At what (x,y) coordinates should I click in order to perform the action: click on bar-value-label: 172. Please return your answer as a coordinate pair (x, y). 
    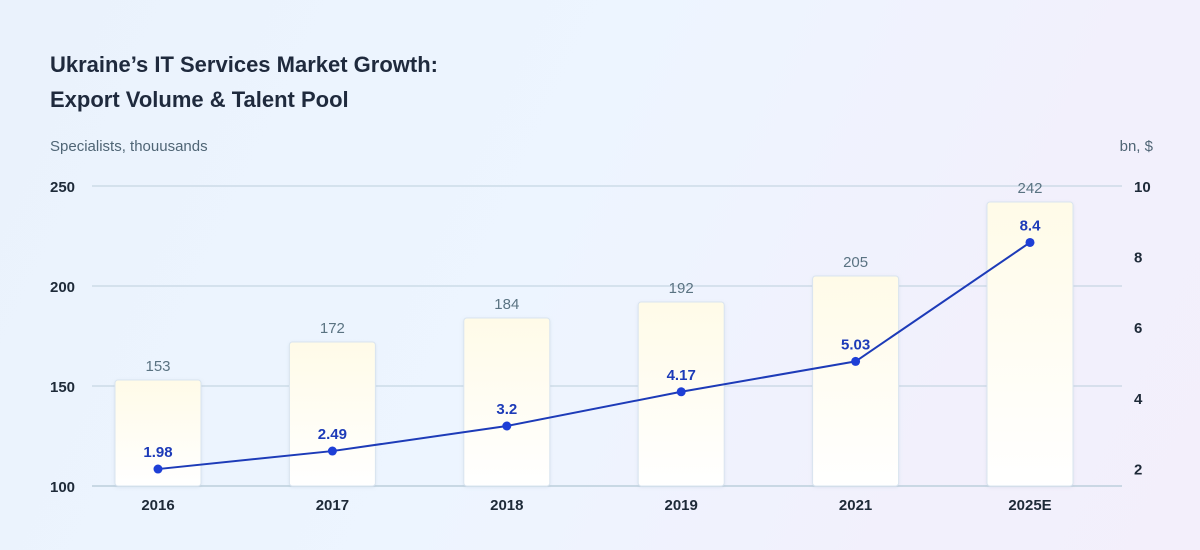
    Looking at the image, I should click on (332, 328).